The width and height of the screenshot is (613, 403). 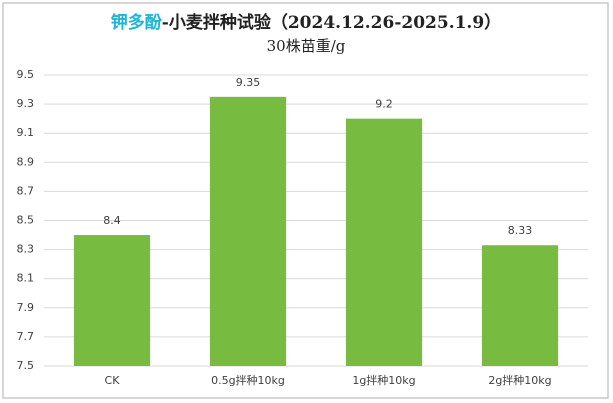 I want to click on y-tick-label: 9.3, so click(x=26, y=103).